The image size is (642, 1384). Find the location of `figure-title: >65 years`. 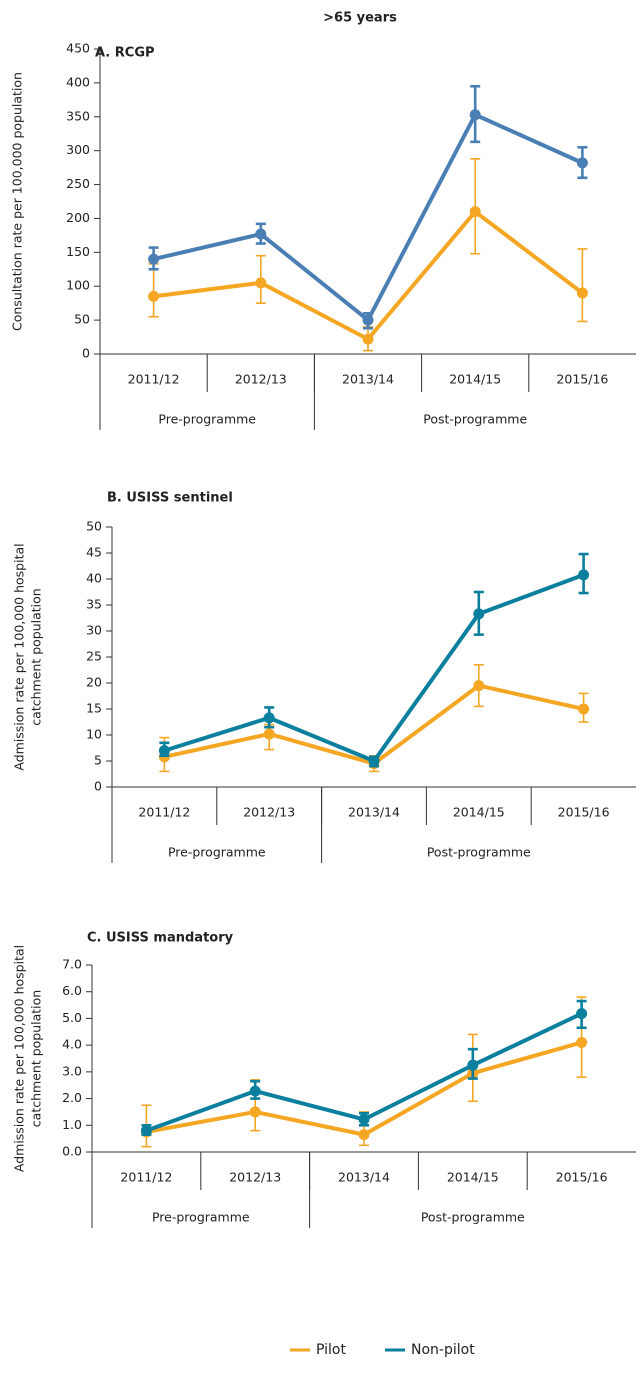

figure-title: >65 years is located at coordinates (360, 18).